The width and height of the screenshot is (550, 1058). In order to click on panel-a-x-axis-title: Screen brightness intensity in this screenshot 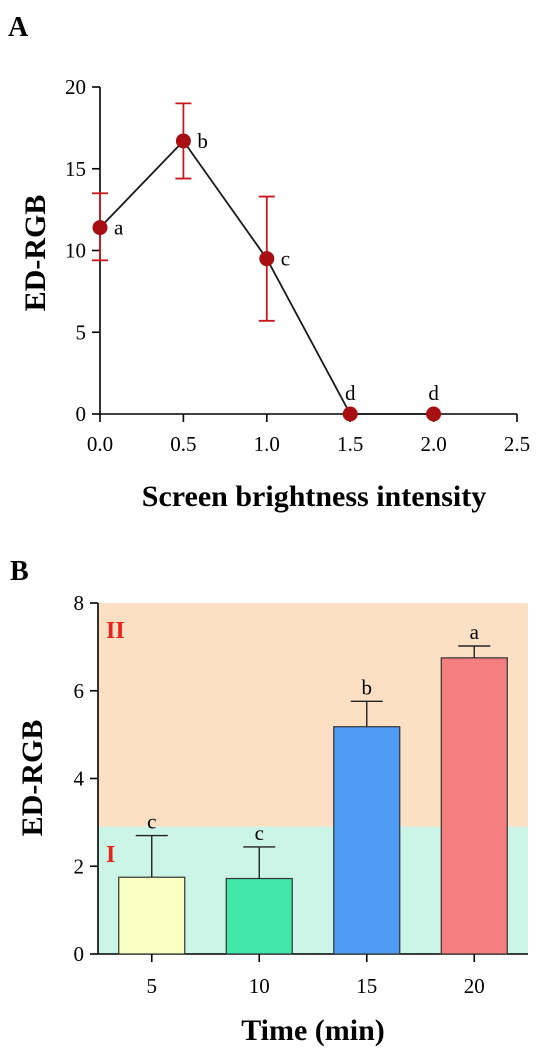, I will do `click(314, 496)`.